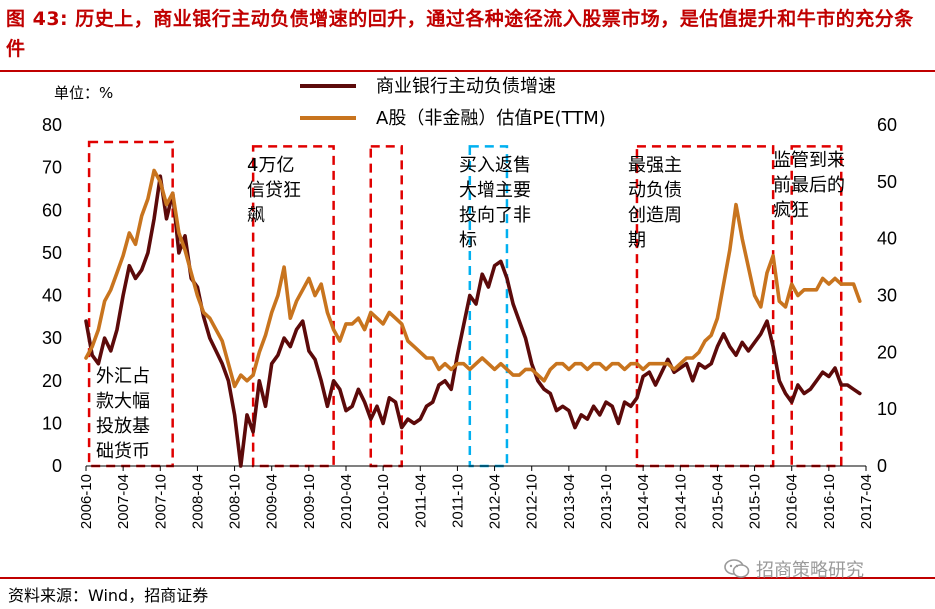 The image size is (935, 609). I want to click on annotation-text: 础货币, so click(123, 451).